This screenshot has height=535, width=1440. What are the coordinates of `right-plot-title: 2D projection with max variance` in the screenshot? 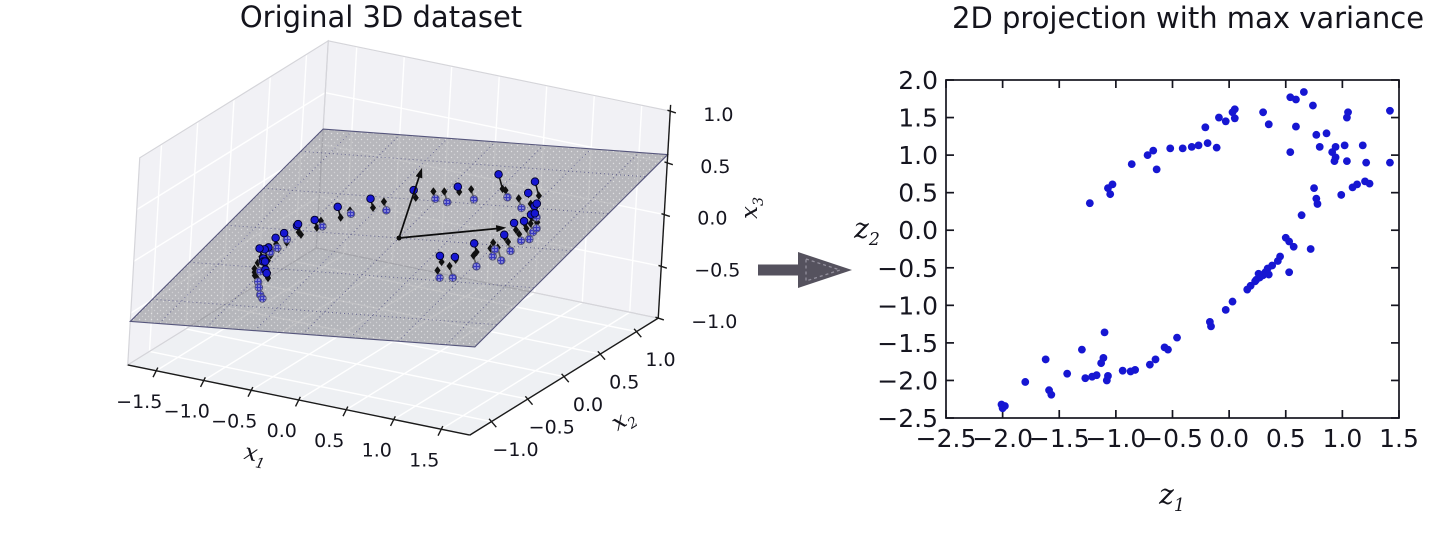 It's located at (1188, 18).